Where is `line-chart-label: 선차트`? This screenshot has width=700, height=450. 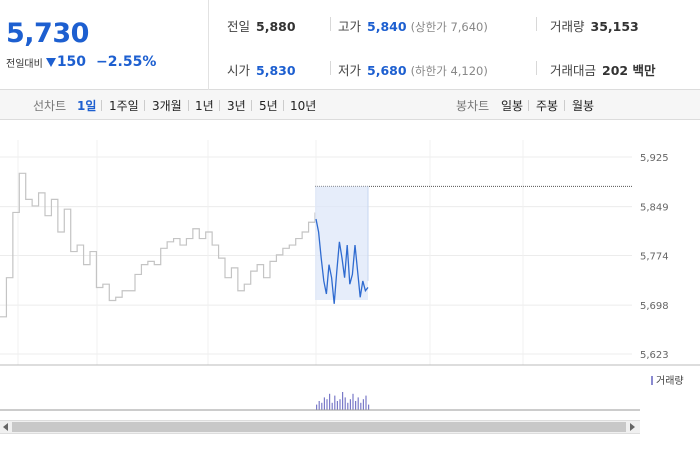 line-chart-label: 선차트 is located at coordinates (50, 106).